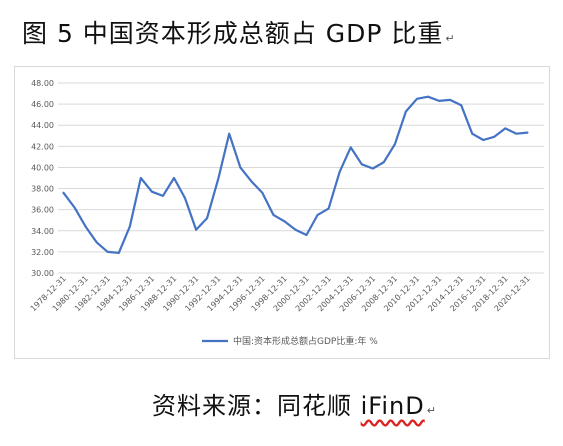  Describe the element at coordinates (42, 104) in the screenshot. I see `y-tick-label: 46.00` at that location.